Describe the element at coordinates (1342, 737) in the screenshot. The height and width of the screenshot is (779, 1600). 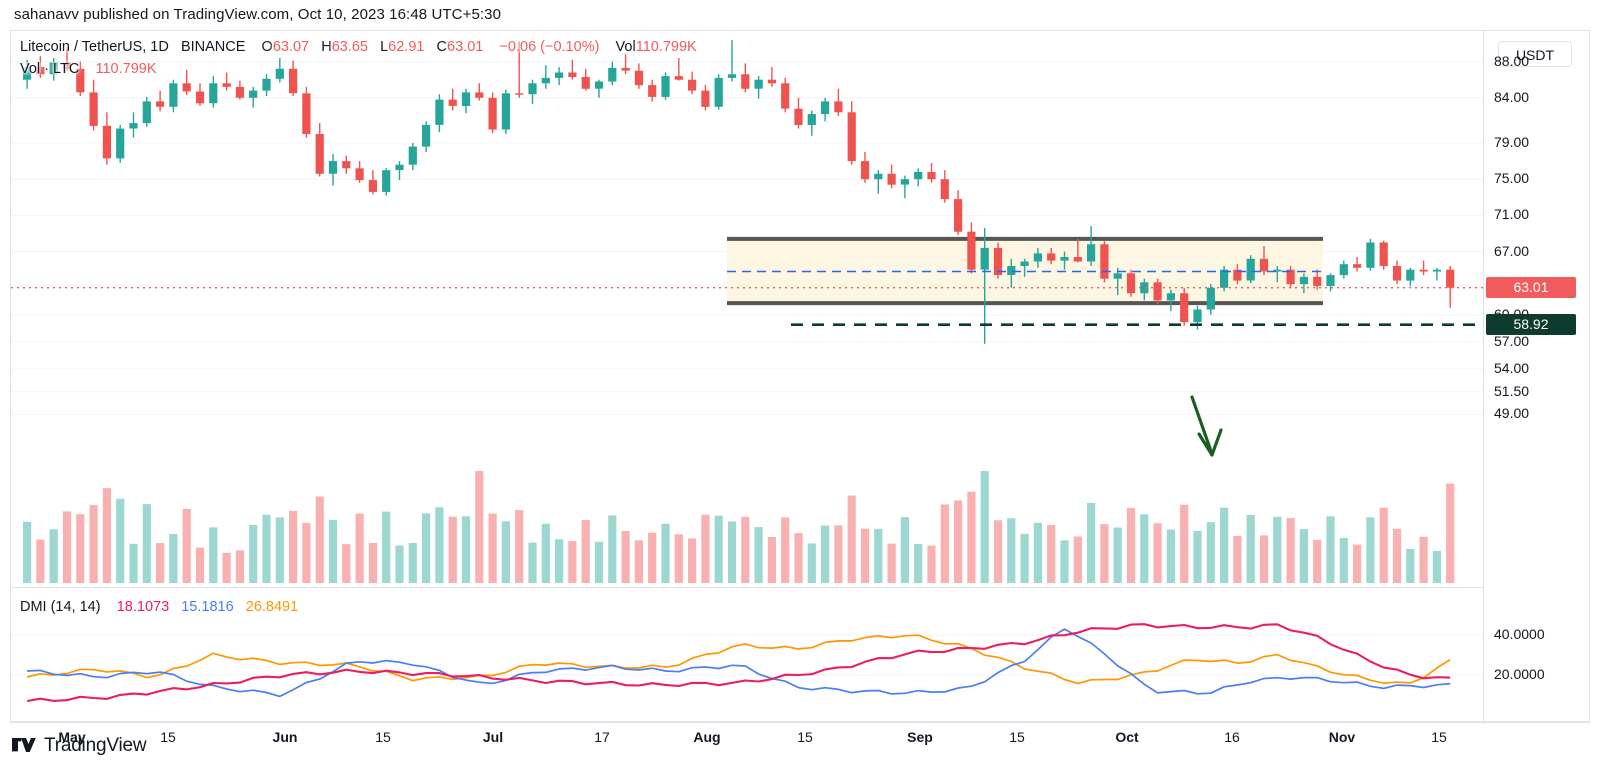
I see `time-axis-label: Nov` at that location.